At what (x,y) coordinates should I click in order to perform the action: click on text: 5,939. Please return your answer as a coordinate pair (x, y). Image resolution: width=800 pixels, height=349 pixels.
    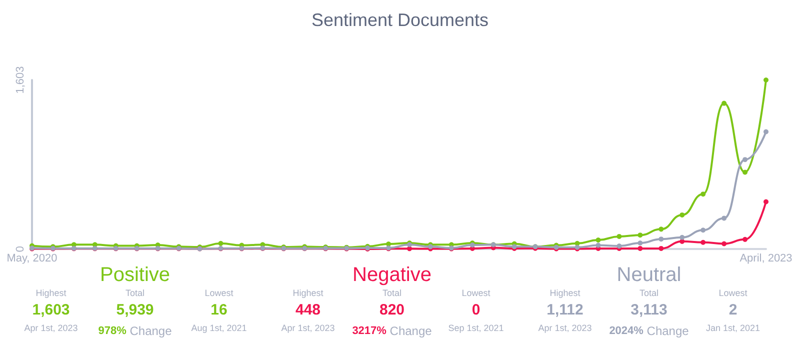
    Looking at the image, I should click on (135, 310).